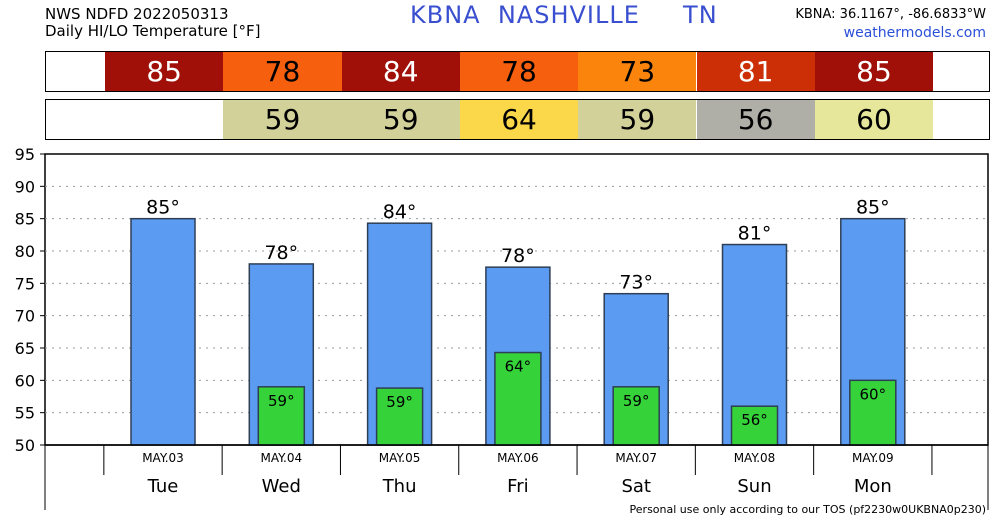 The image size is (1000, 520). Describe the element at coordinates (282, 119) in the screenshot. I see `lo-temp-cell-1: 59` at that location.